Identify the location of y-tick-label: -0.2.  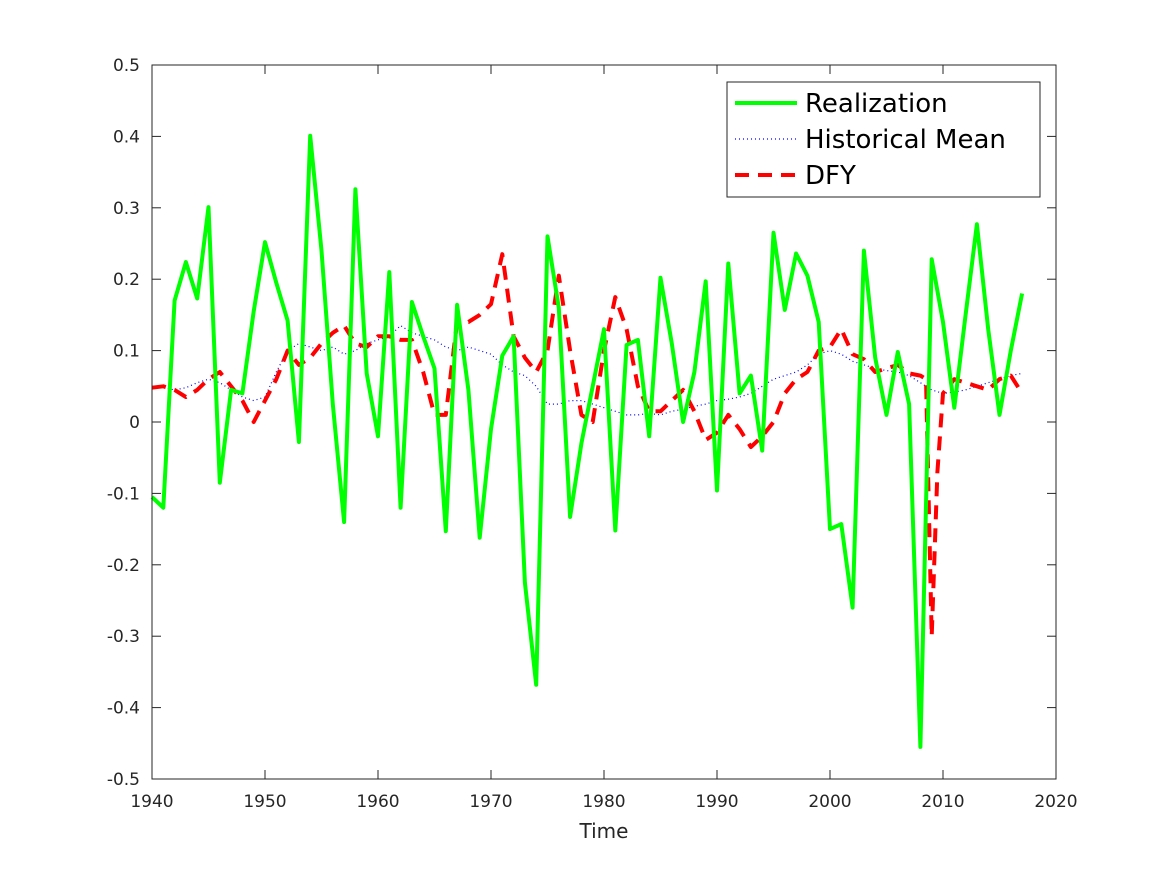
(123, 566).